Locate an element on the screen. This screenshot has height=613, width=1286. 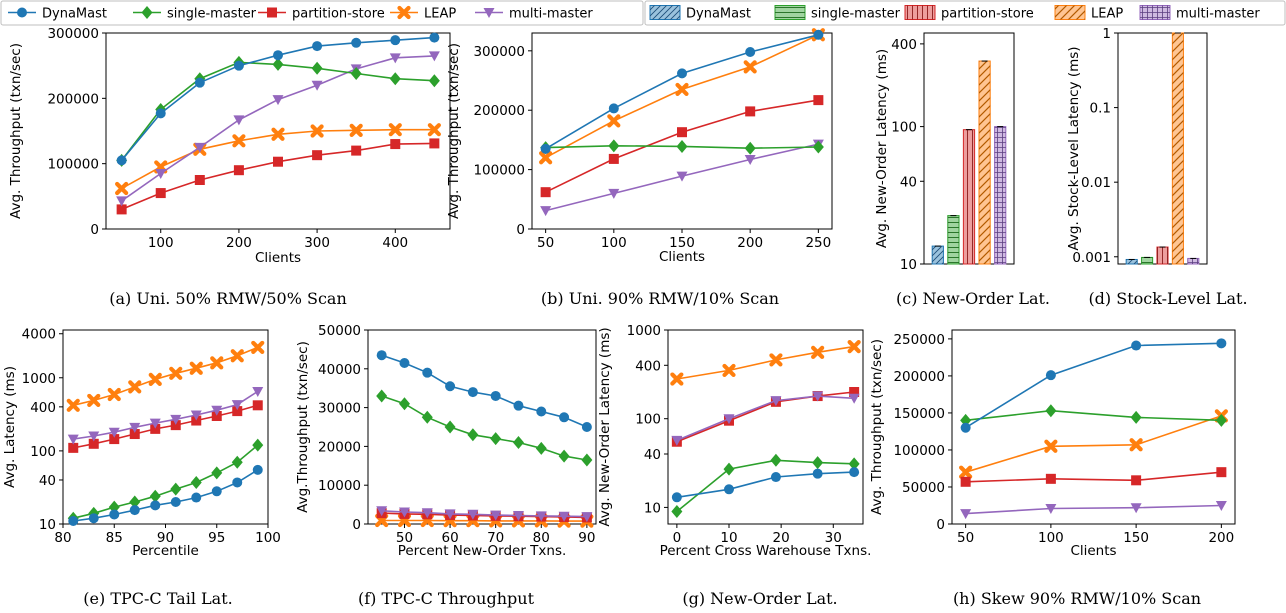
panel-g-point-single-master is located at coordinates (677, 511).